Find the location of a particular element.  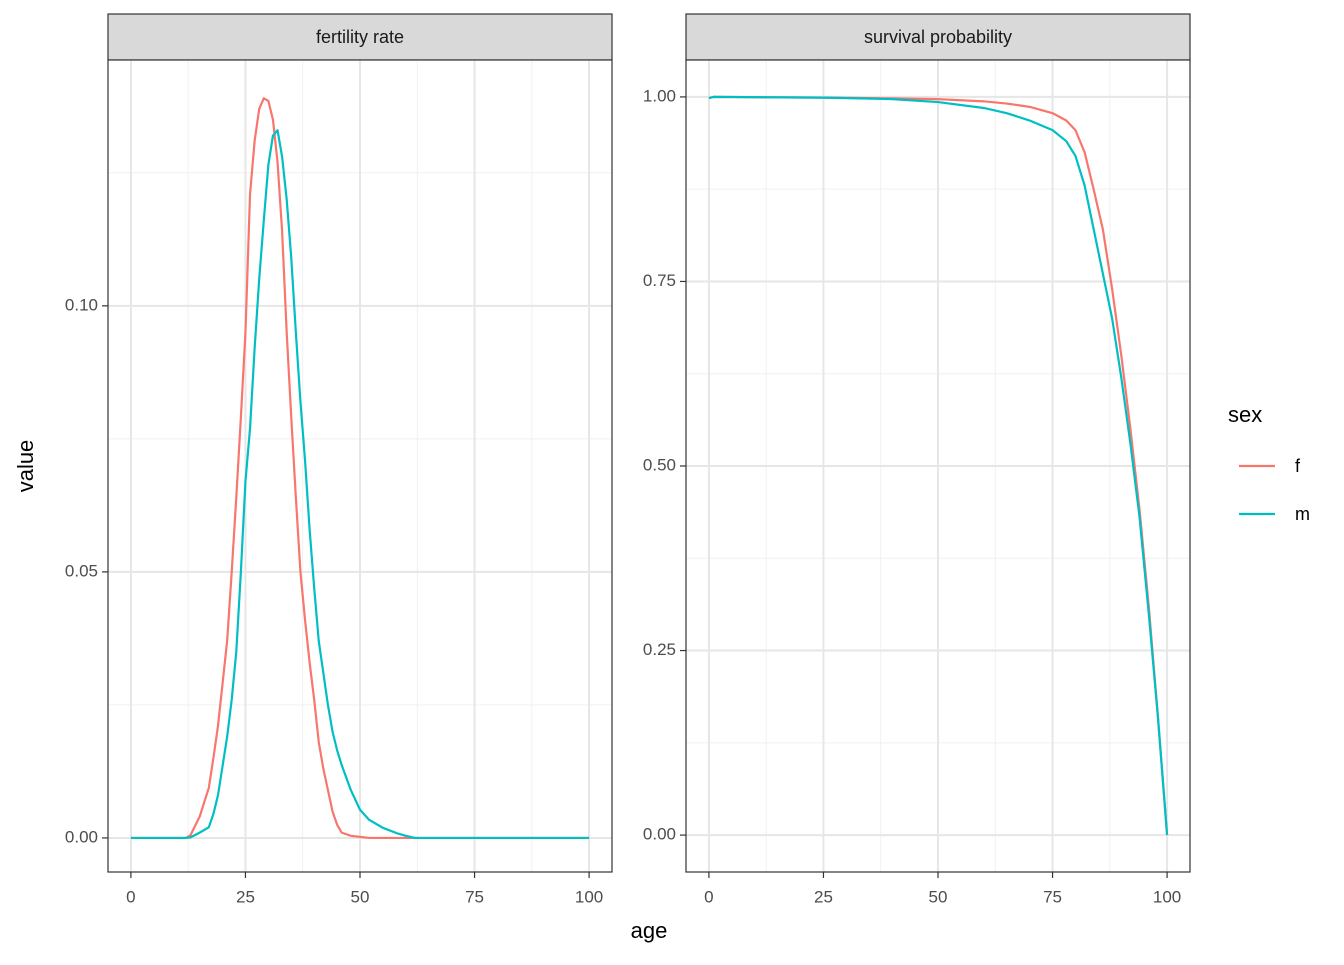

legend-title: sex is located at coordinates (1245, 414).